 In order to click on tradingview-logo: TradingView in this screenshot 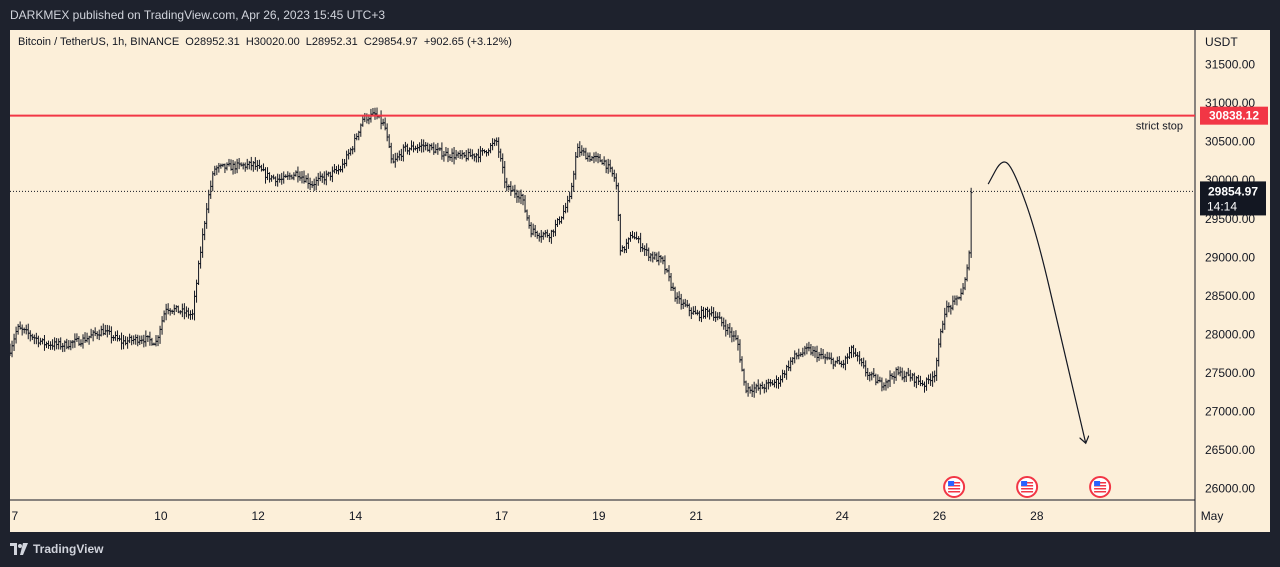, I will do `click(56, 549)`.